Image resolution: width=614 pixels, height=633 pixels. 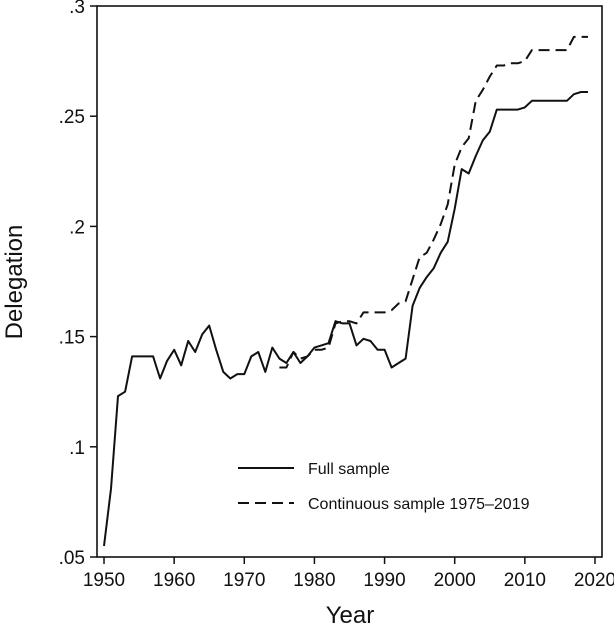 What do you see at coordinates (244, 580) in the screenshot?
I see `x-tick-label: 1970` at bounding box center [244, 580].